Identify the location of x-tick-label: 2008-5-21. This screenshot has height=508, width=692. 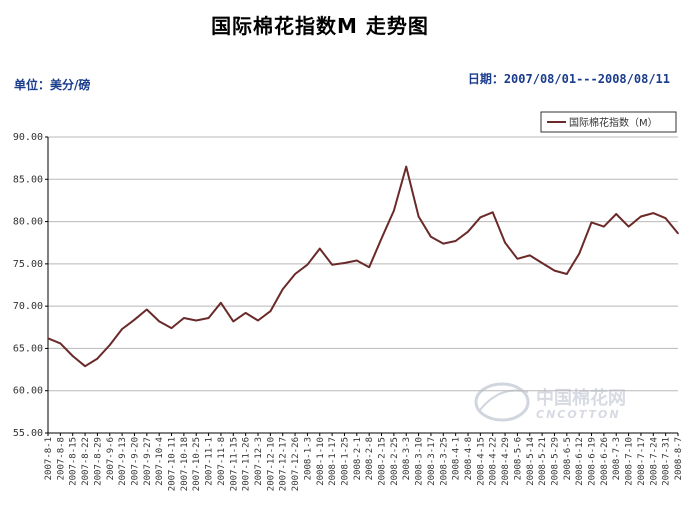
(543, 461).